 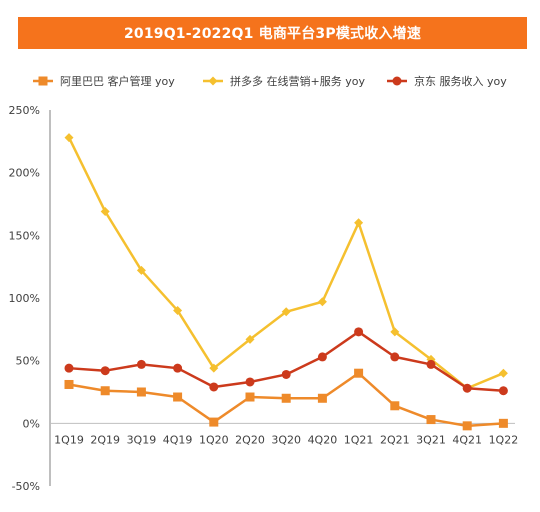 What do you see at coordinates (24, 235) in the screenshot?
I see `y-tick-label: 150%` at bounding box center [24, 235].